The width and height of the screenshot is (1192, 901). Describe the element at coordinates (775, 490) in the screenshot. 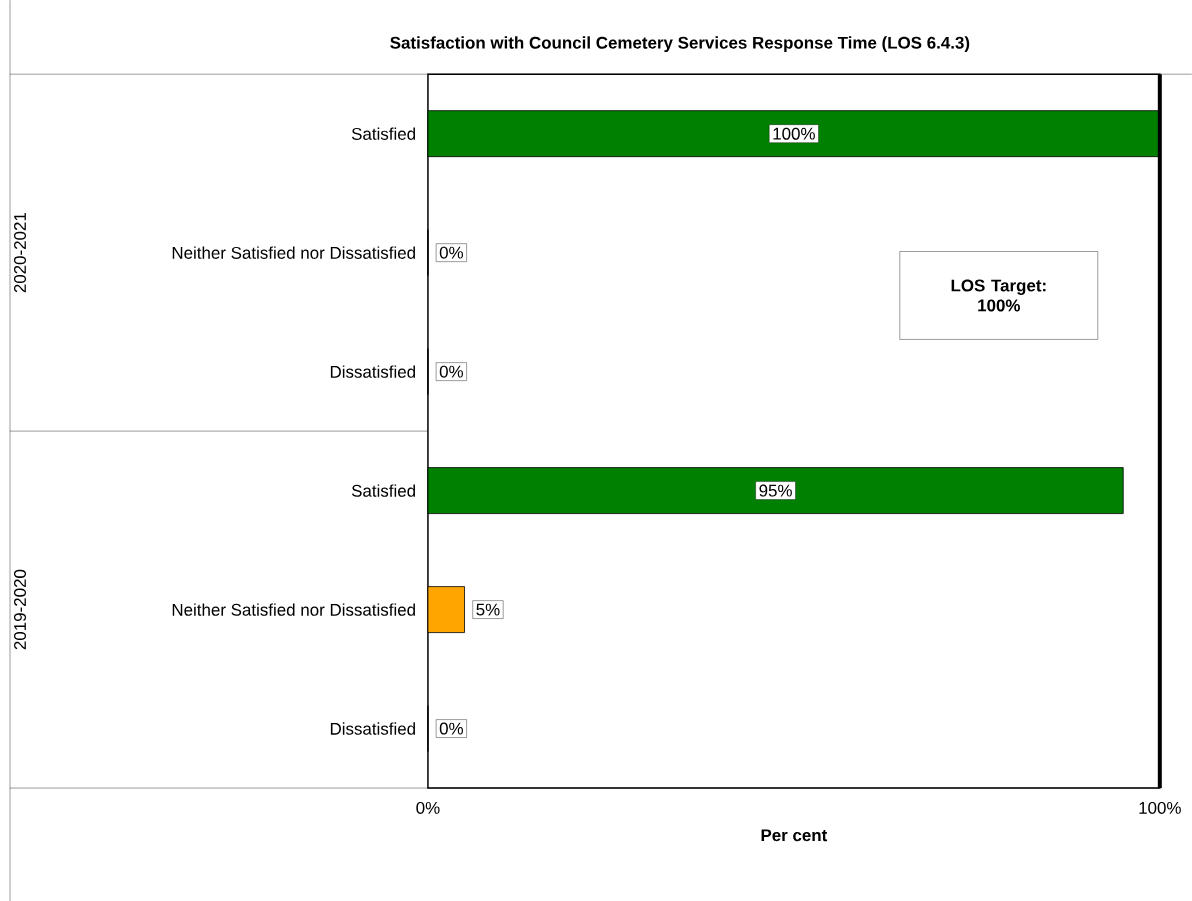

I see `data-label: 95%` at that location.